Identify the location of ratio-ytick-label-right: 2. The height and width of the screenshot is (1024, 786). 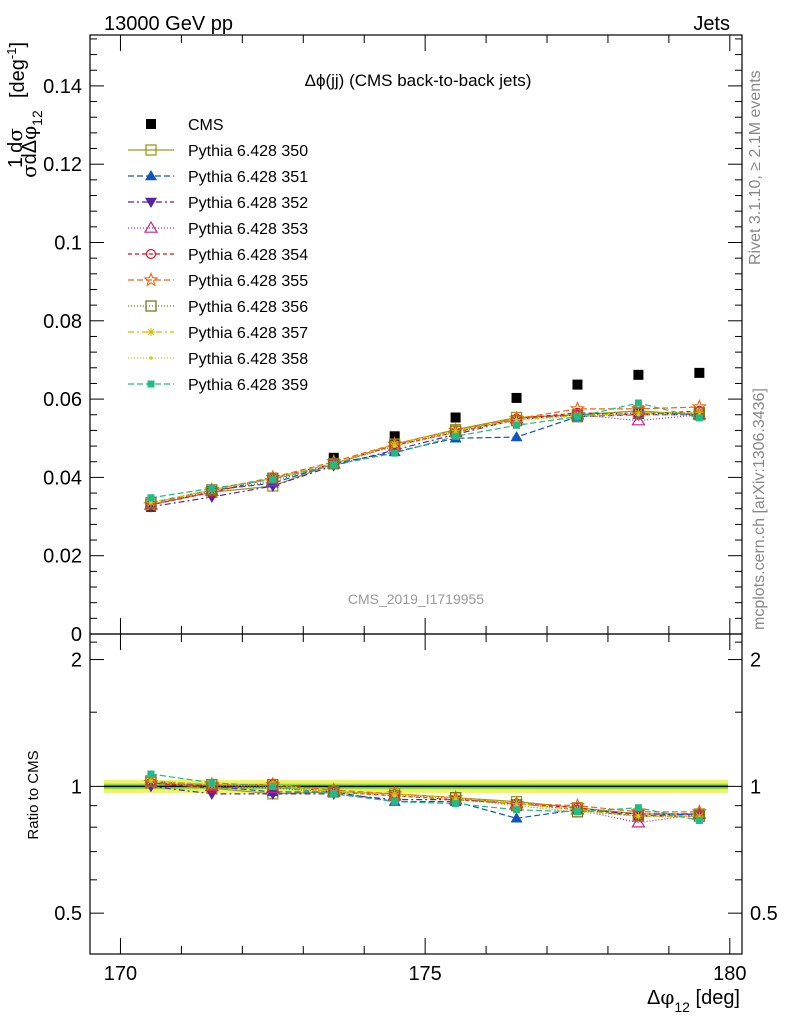
(755, 661).